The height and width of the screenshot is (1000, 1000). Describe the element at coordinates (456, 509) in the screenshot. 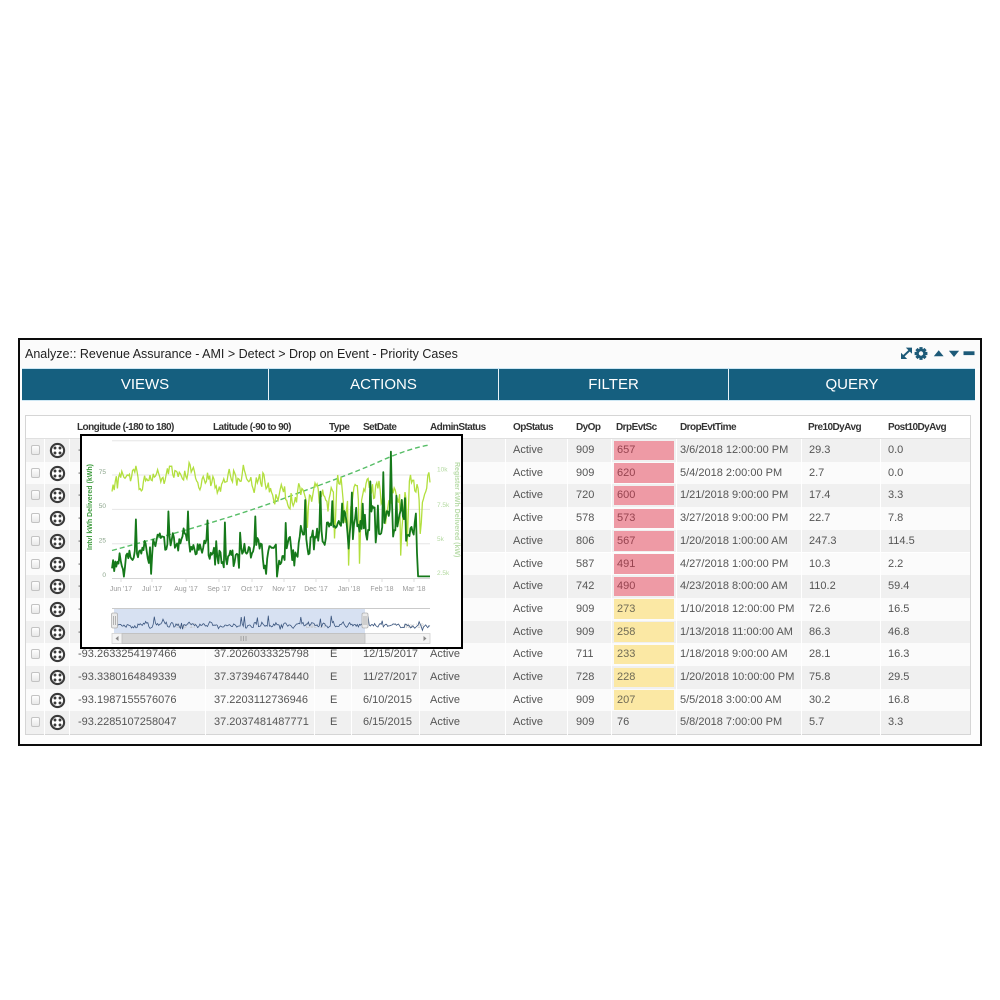

I see `svg-text: Register kWh Delivered (kW)` at that location.